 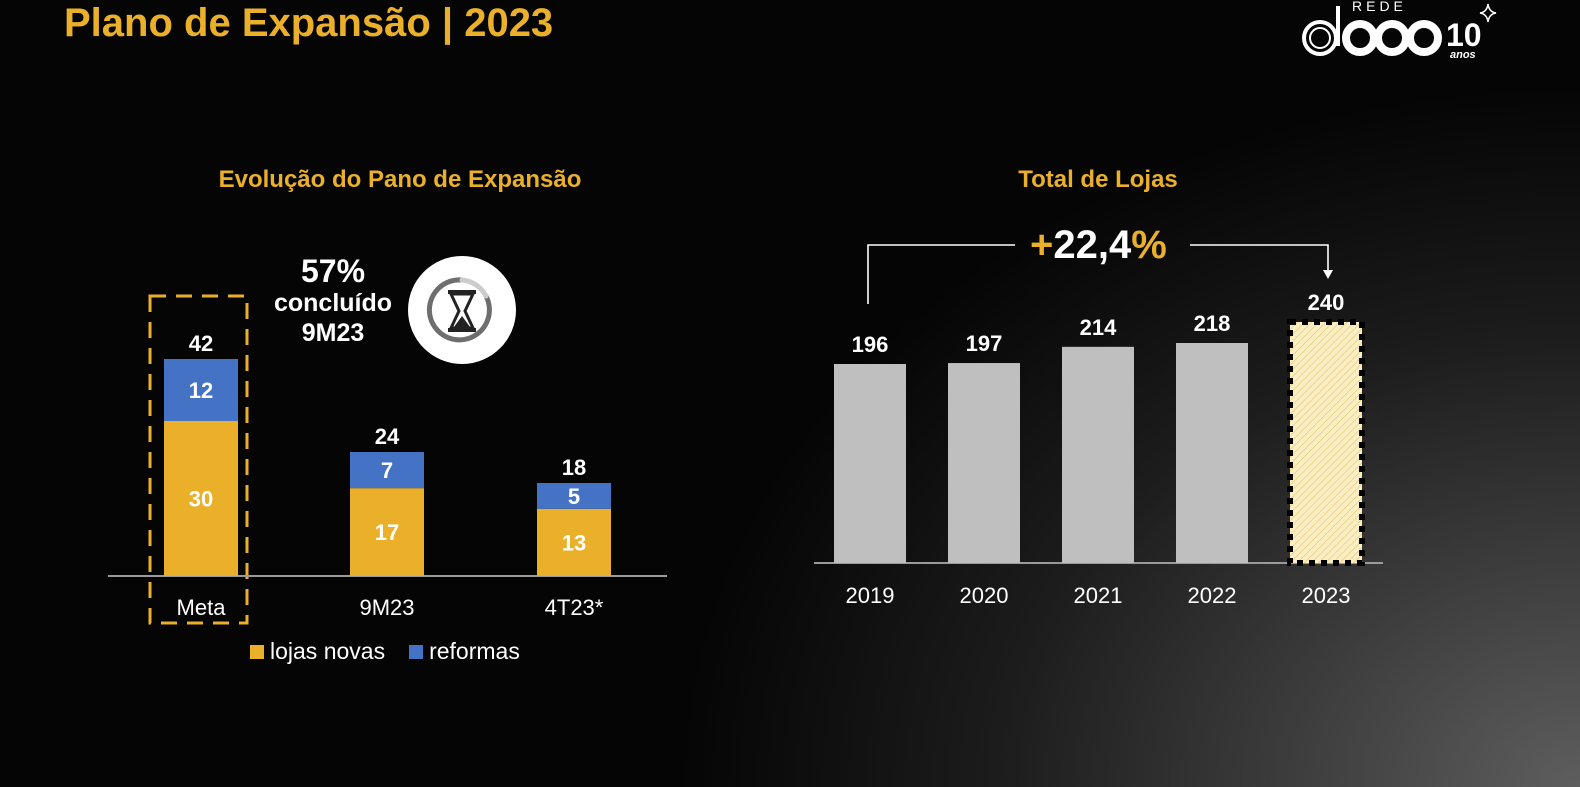 I want to click on legend-item-reformas: reformas, so click(x=464, y=651).